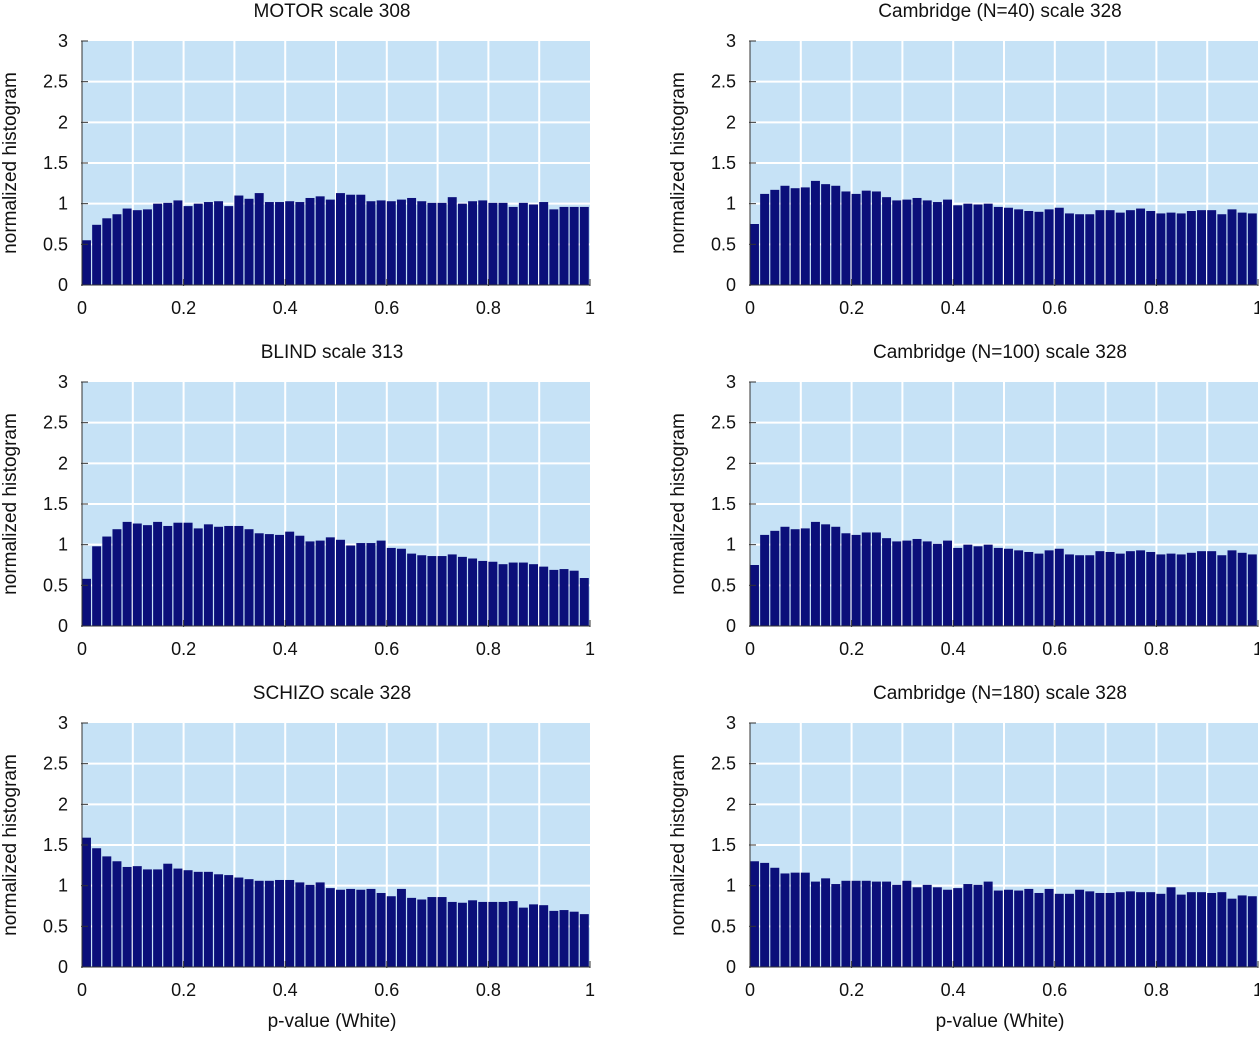  What do you see at coordinates (183, 990) in the screenshot?
I see `x-tick-label: 0.2` at bounding box center [183, 990].